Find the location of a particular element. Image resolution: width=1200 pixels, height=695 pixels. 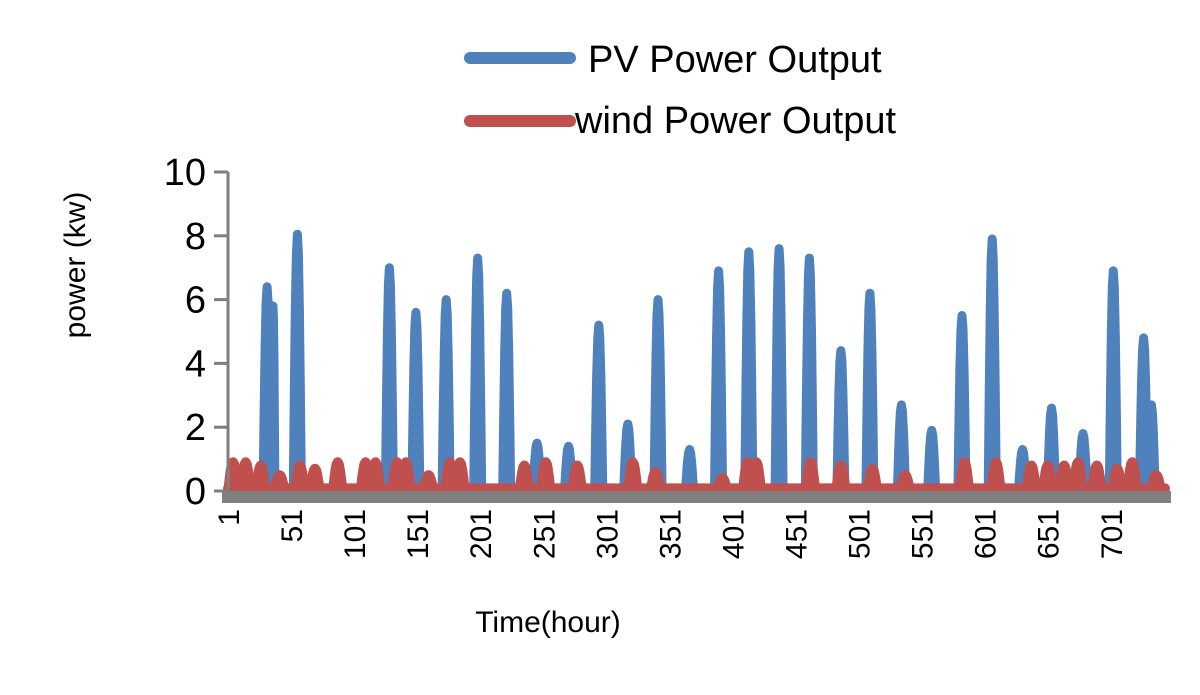

x-tick-label: 451 is located at coordinates (796, 534).